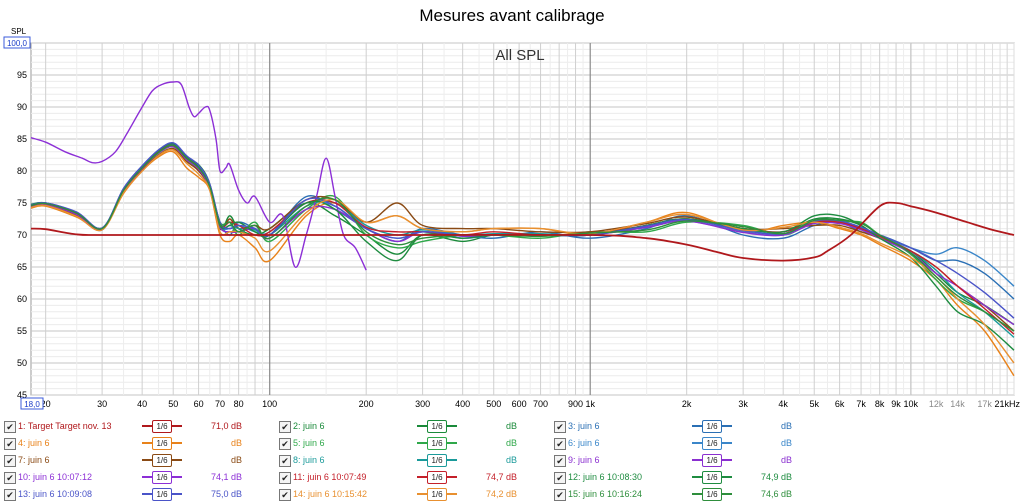 Image resolution: width=1024 pixels, height=504 pixels. What do you see at coordinates (330, 494) in the screenshot?
I see `legend-label: 14: juin 6 10:15:42` at bounding box center [330, 494].